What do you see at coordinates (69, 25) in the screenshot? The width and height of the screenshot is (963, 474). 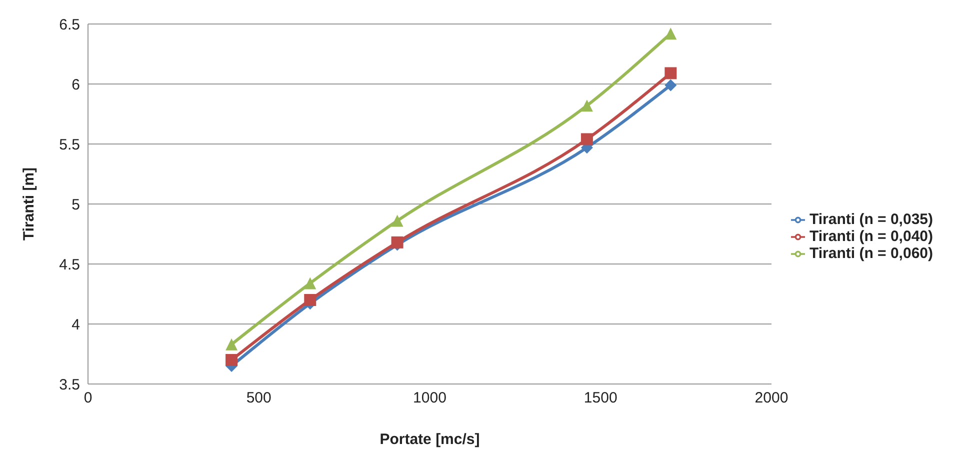 I see `y-tick-label: 6.5` at bounding box center [69, 25].